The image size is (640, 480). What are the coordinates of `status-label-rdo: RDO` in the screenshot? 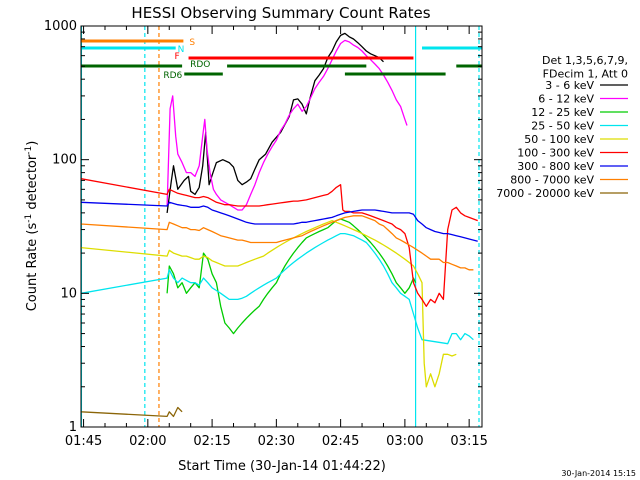 It's located at (200, 65).